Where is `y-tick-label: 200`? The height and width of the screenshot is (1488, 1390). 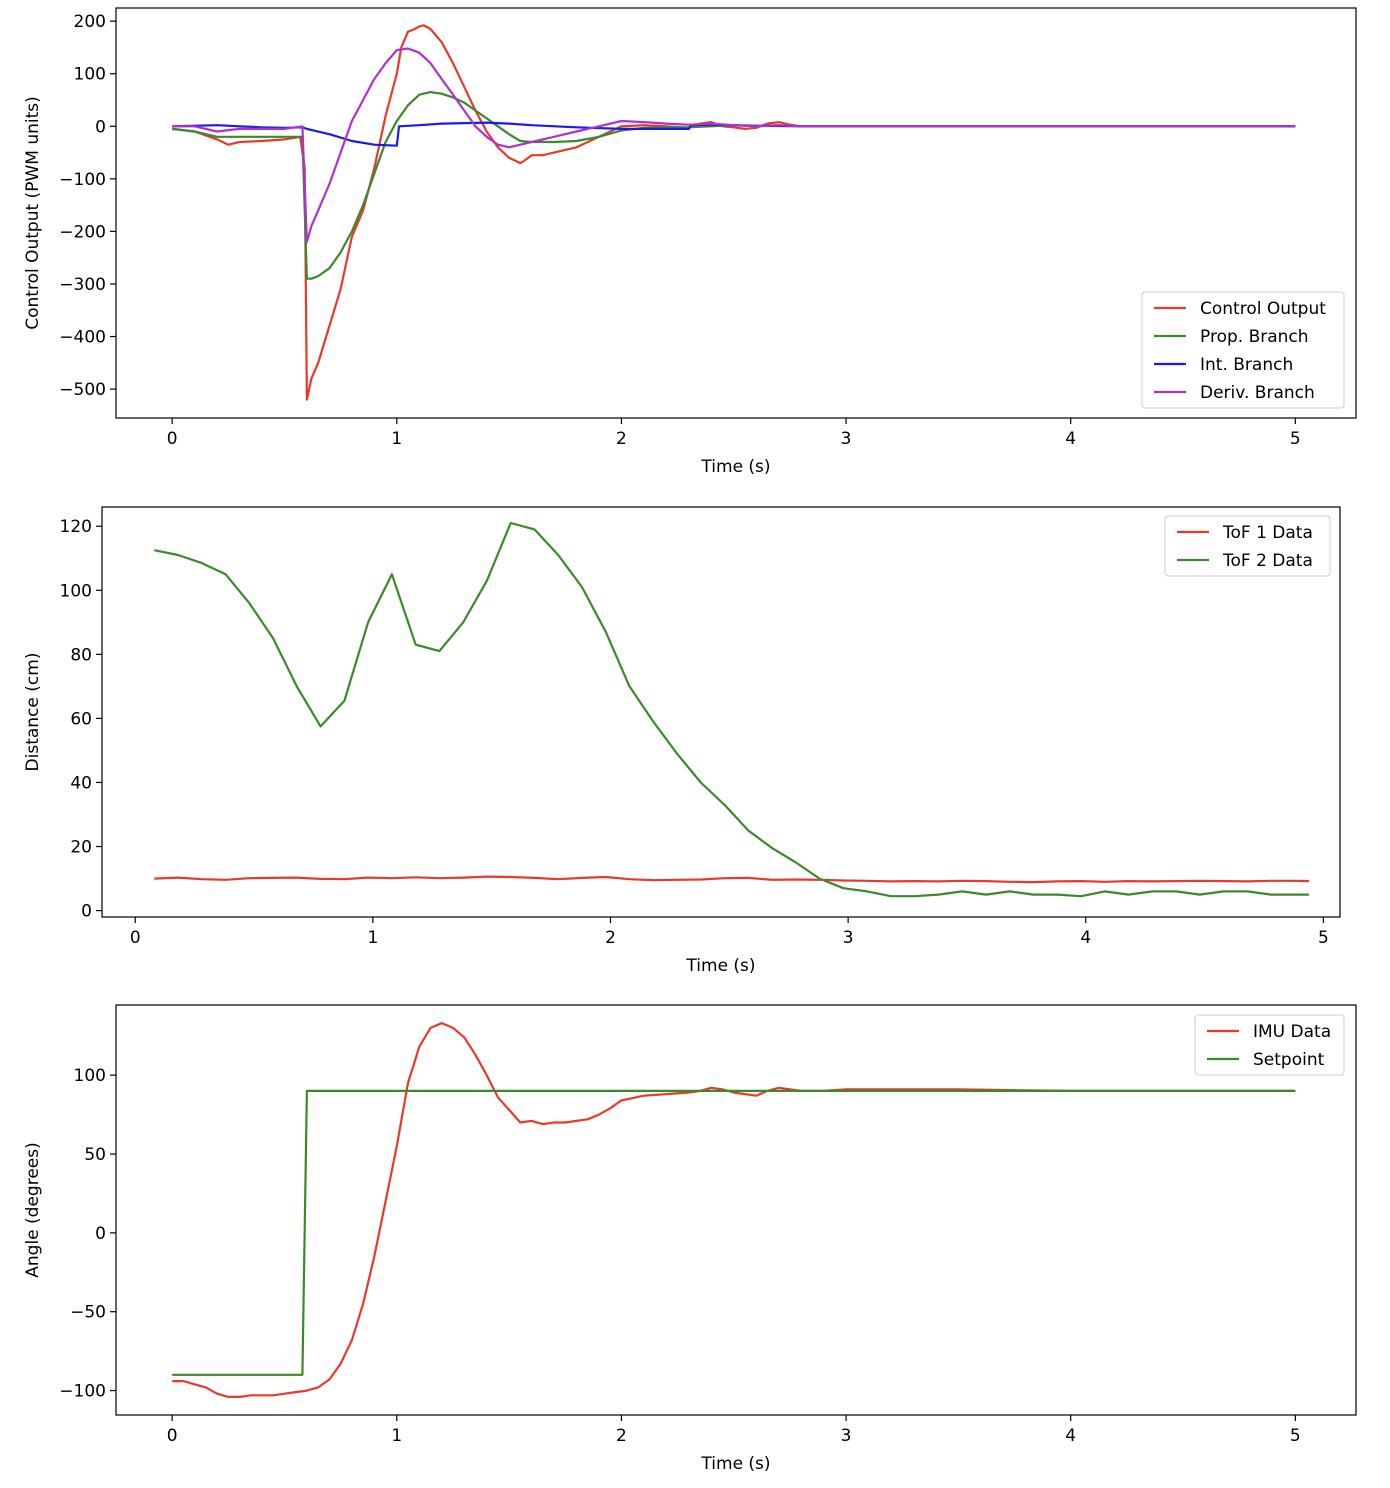 y-tick-label: 200 is located at coordinates (90, 22).